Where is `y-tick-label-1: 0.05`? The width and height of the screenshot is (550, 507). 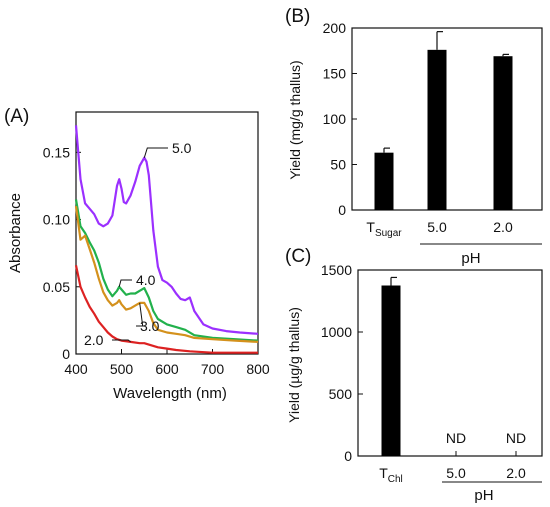 y-tick-label-1: 0.05 is located at coordinates (56, 287).